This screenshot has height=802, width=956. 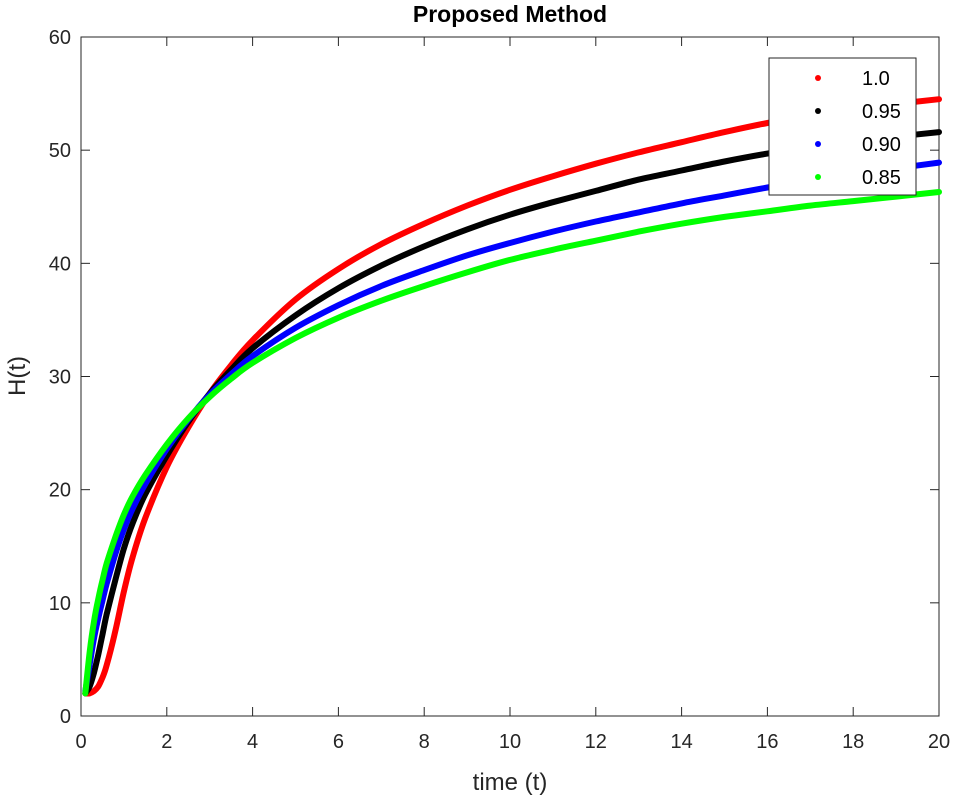 I want to click on x-tick-label: 8, so click(x=424, y=742).